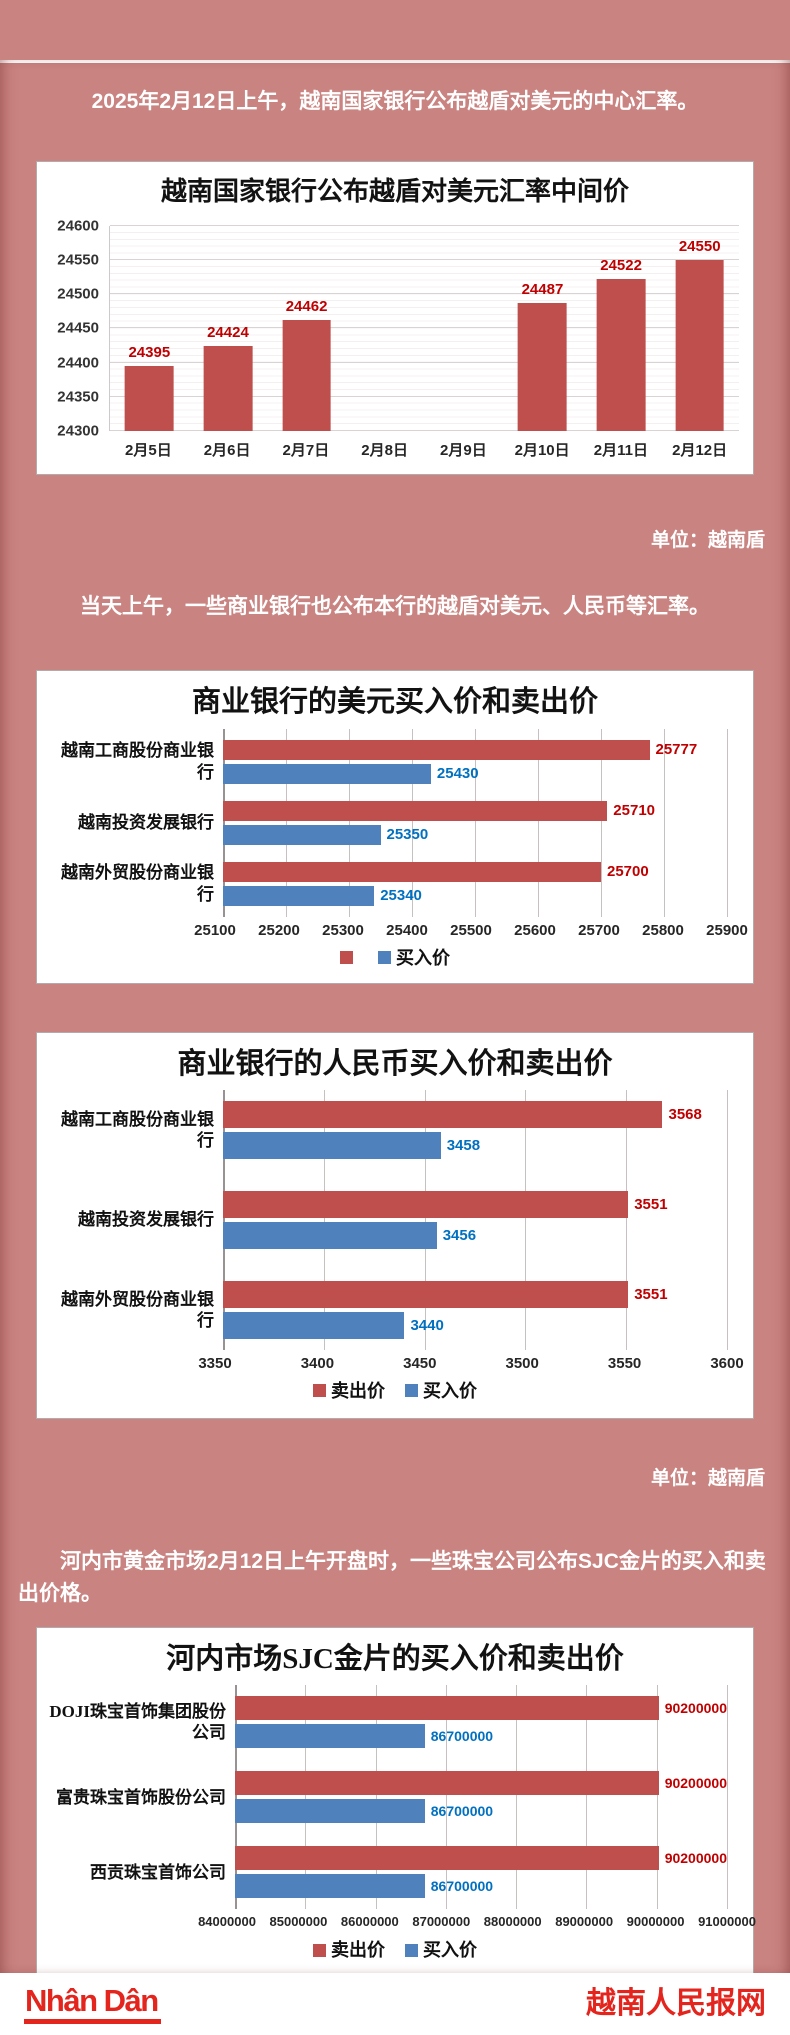 The height and width of the screenshot is (2035, 790). I want to click on y-tick-label: 24600, so click(78, 226).